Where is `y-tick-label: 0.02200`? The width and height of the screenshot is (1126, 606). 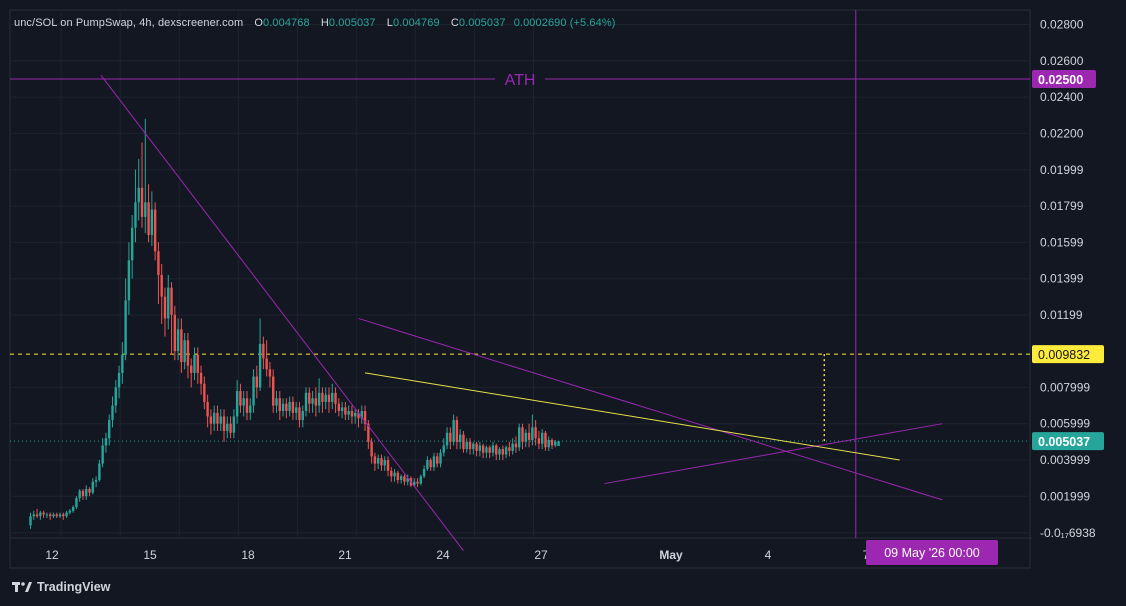
y-tick-label: 0.02200 is located at coordinates (1062, 133).